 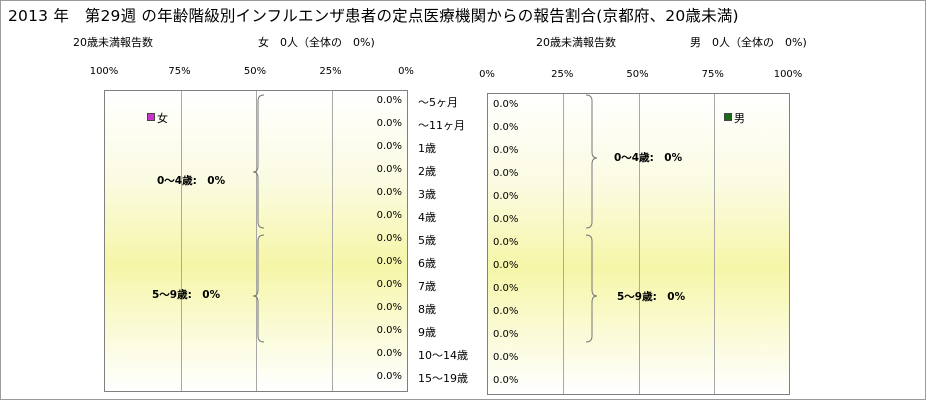 I want to click on age-group-label: 1歳, so click(x=427, y=148).